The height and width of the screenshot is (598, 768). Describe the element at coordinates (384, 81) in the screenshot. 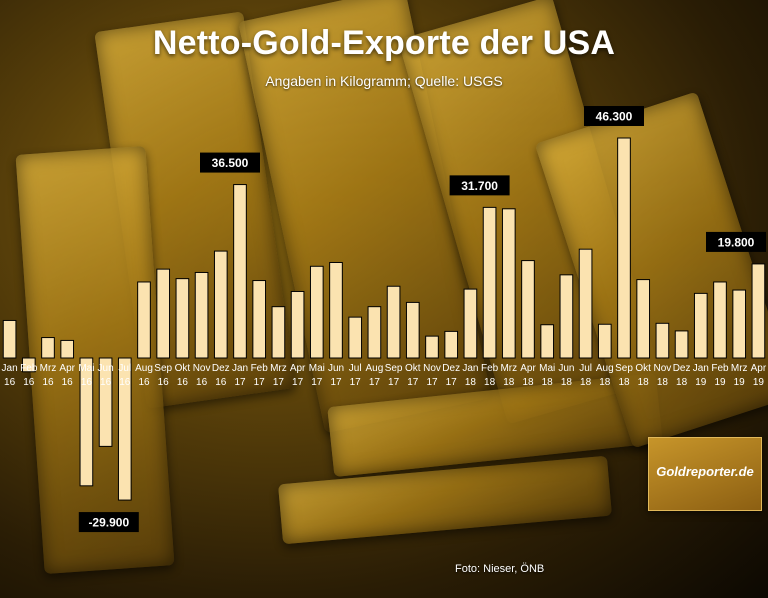

I see `chart-subtitle: Angaben in Kilogramm; Quelle: USGS` at that location.